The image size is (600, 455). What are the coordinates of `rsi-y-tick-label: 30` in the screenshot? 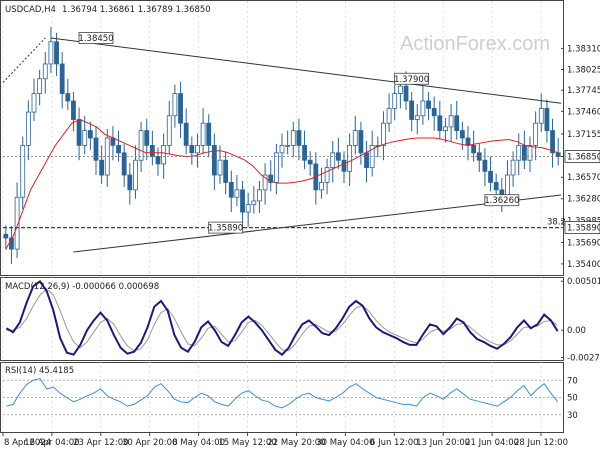 It's located at (572, 416).